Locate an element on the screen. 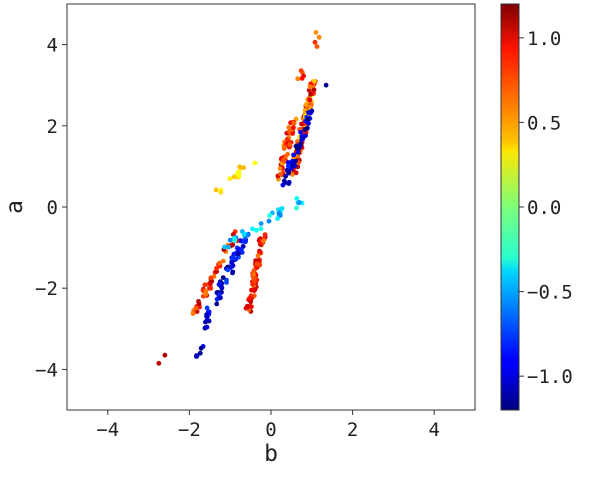  colorbar-tick-label: 0.5 is located at coordinates (544, 123).